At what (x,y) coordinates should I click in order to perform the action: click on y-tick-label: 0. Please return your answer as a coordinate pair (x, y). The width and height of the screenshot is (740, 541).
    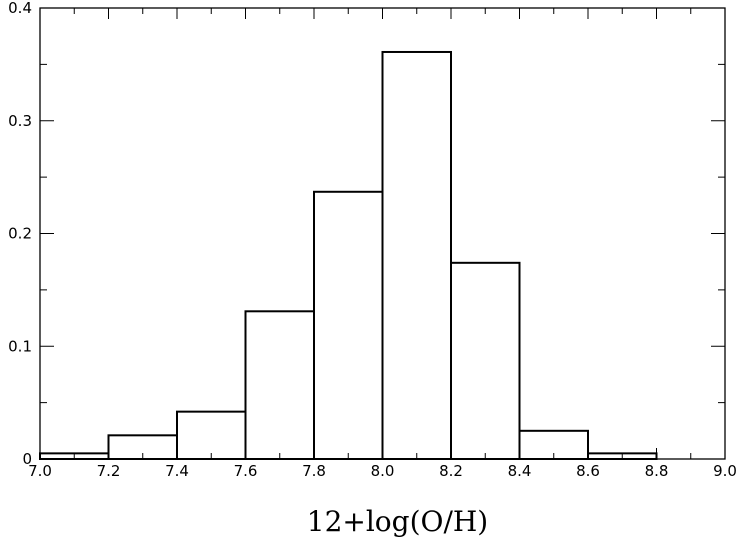
    Looking at the image, I should click on (27, 459).